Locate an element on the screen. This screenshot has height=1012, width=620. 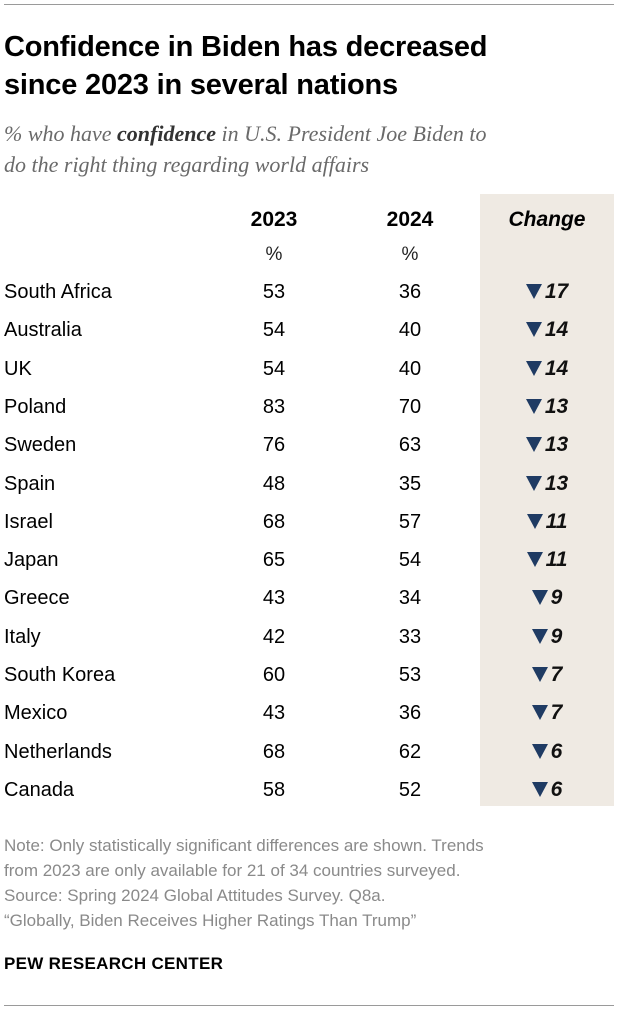
table-row: Spain 48 35 13 is located at coordinates (310, 484).